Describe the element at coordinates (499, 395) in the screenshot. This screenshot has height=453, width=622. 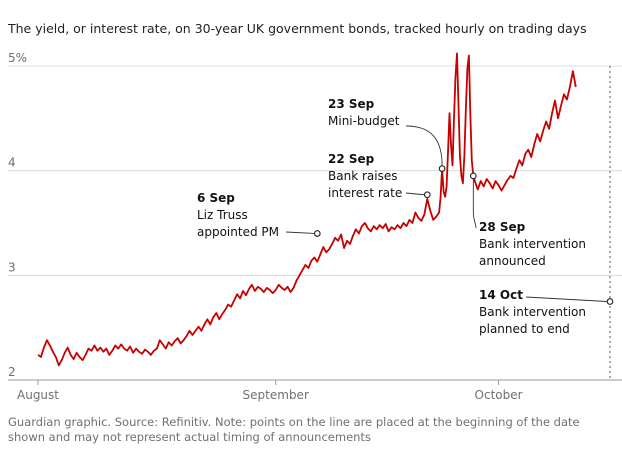
I see `x-tick-label: October` at that location.